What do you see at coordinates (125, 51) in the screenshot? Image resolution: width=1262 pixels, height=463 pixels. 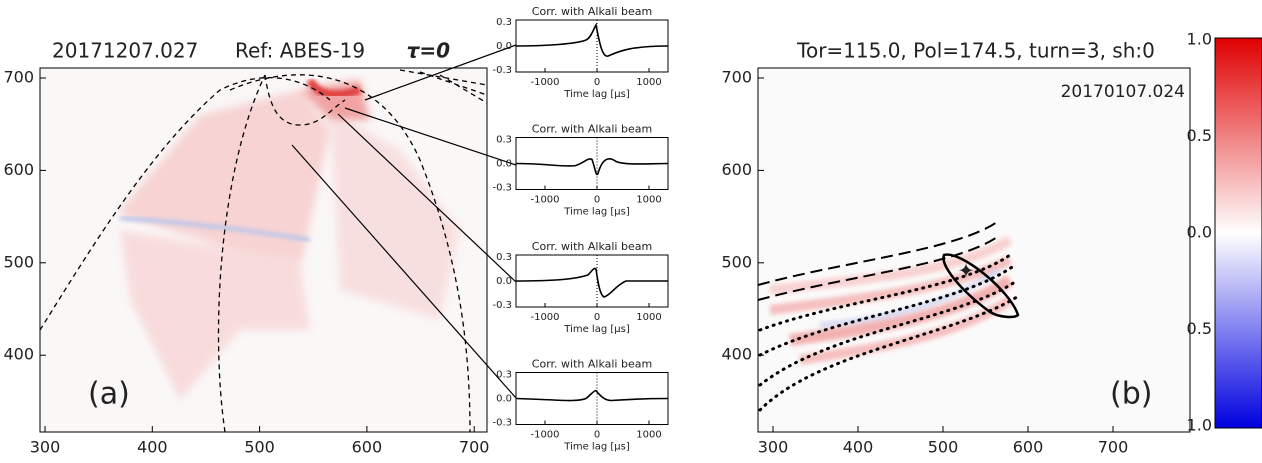 I see `panel-title: 20171207.027` at bounding box center [125, 51].